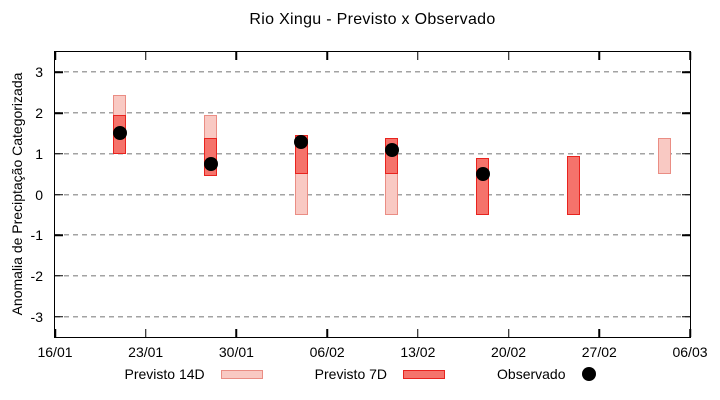 The width and height of the screenshot is (720, 400). Describe the element at coordinates (573, 185) in the screenshot. I see `forecast-7d-bar` at that location.